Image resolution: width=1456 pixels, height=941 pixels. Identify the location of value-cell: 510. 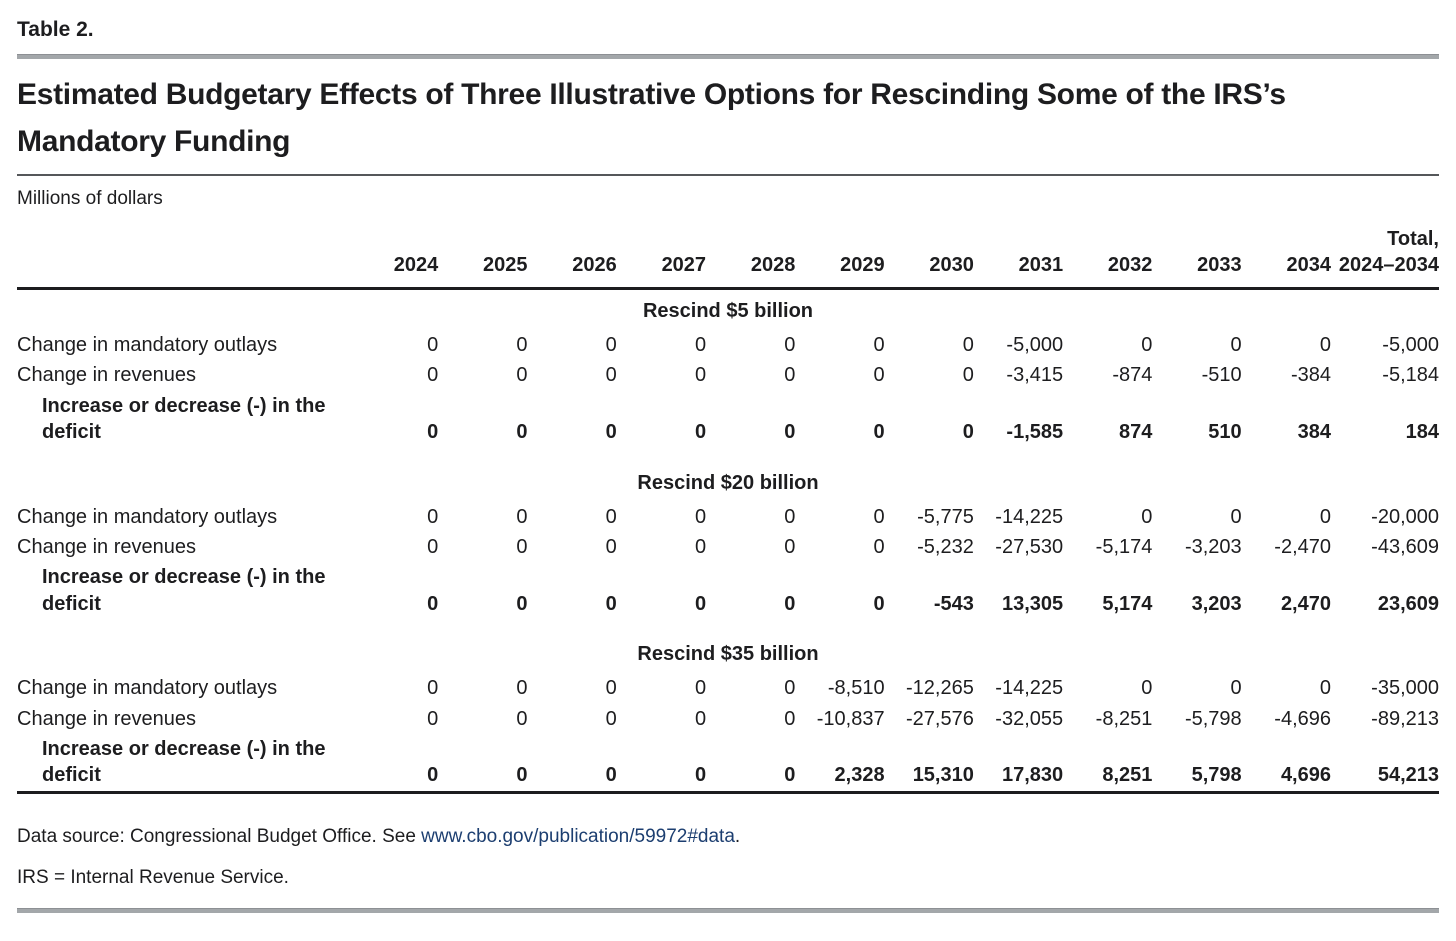
(1225, 432).